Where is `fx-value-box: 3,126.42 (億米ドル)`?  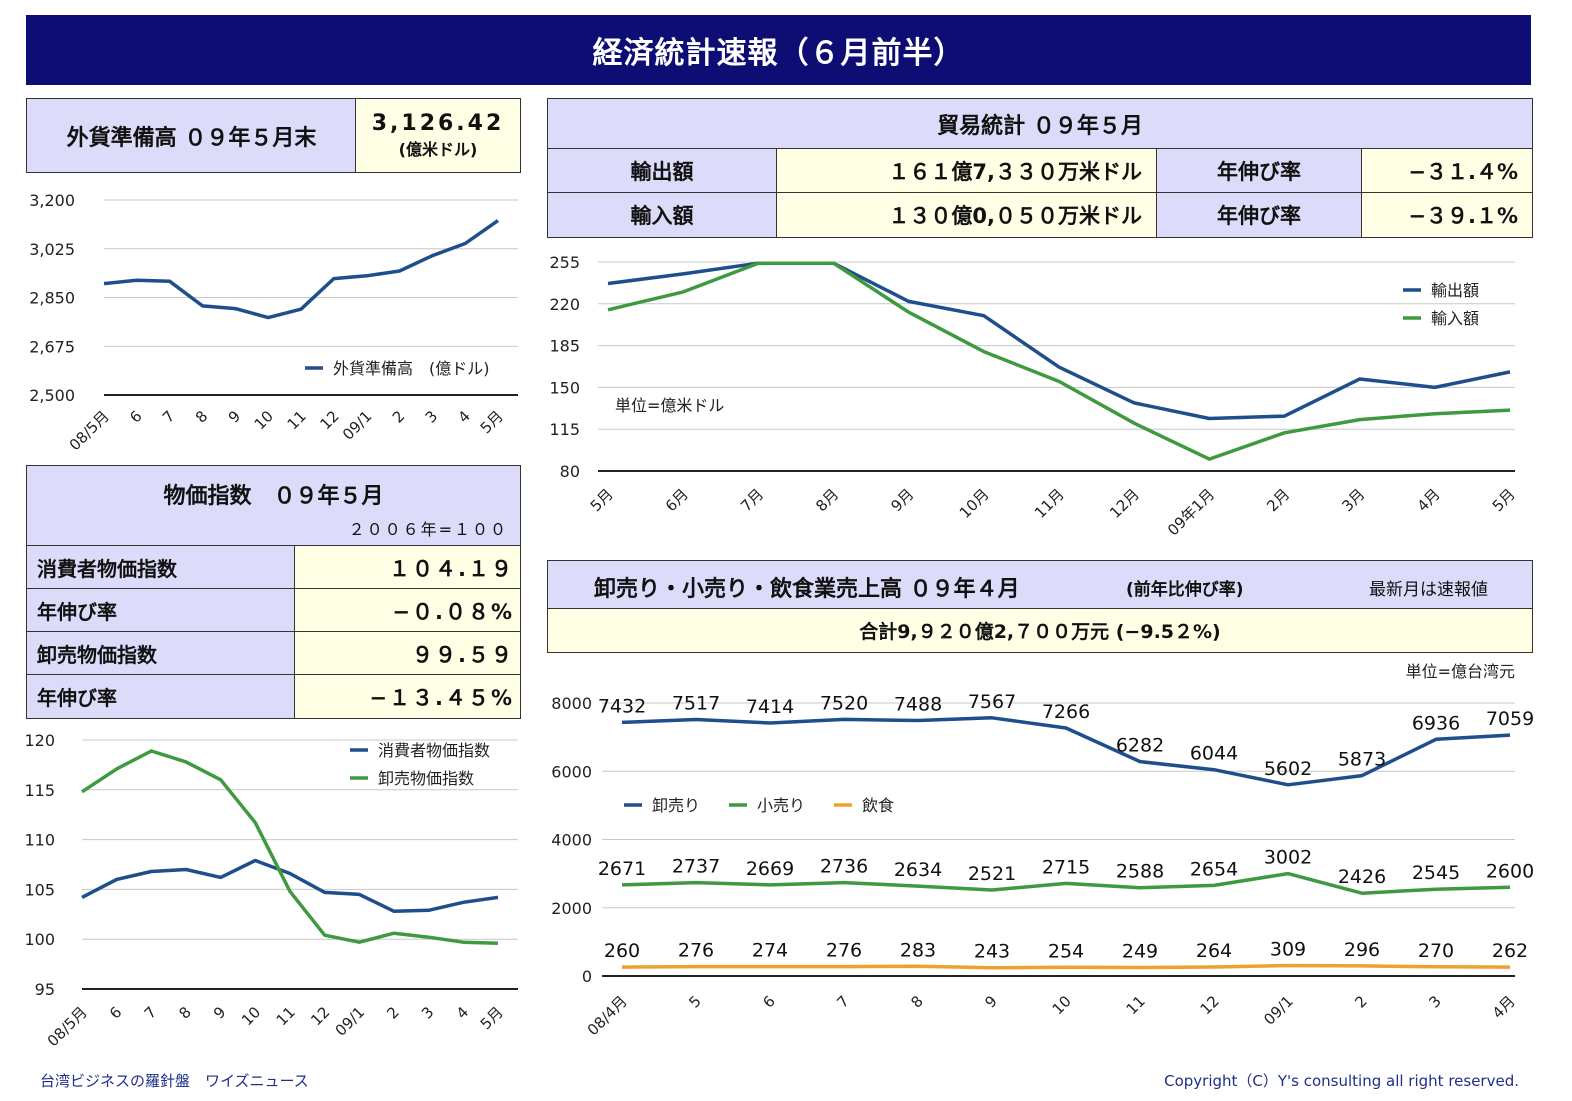
fx-value-box: 3,126.42 (億米ドル) is located at coordinates (438, 135).